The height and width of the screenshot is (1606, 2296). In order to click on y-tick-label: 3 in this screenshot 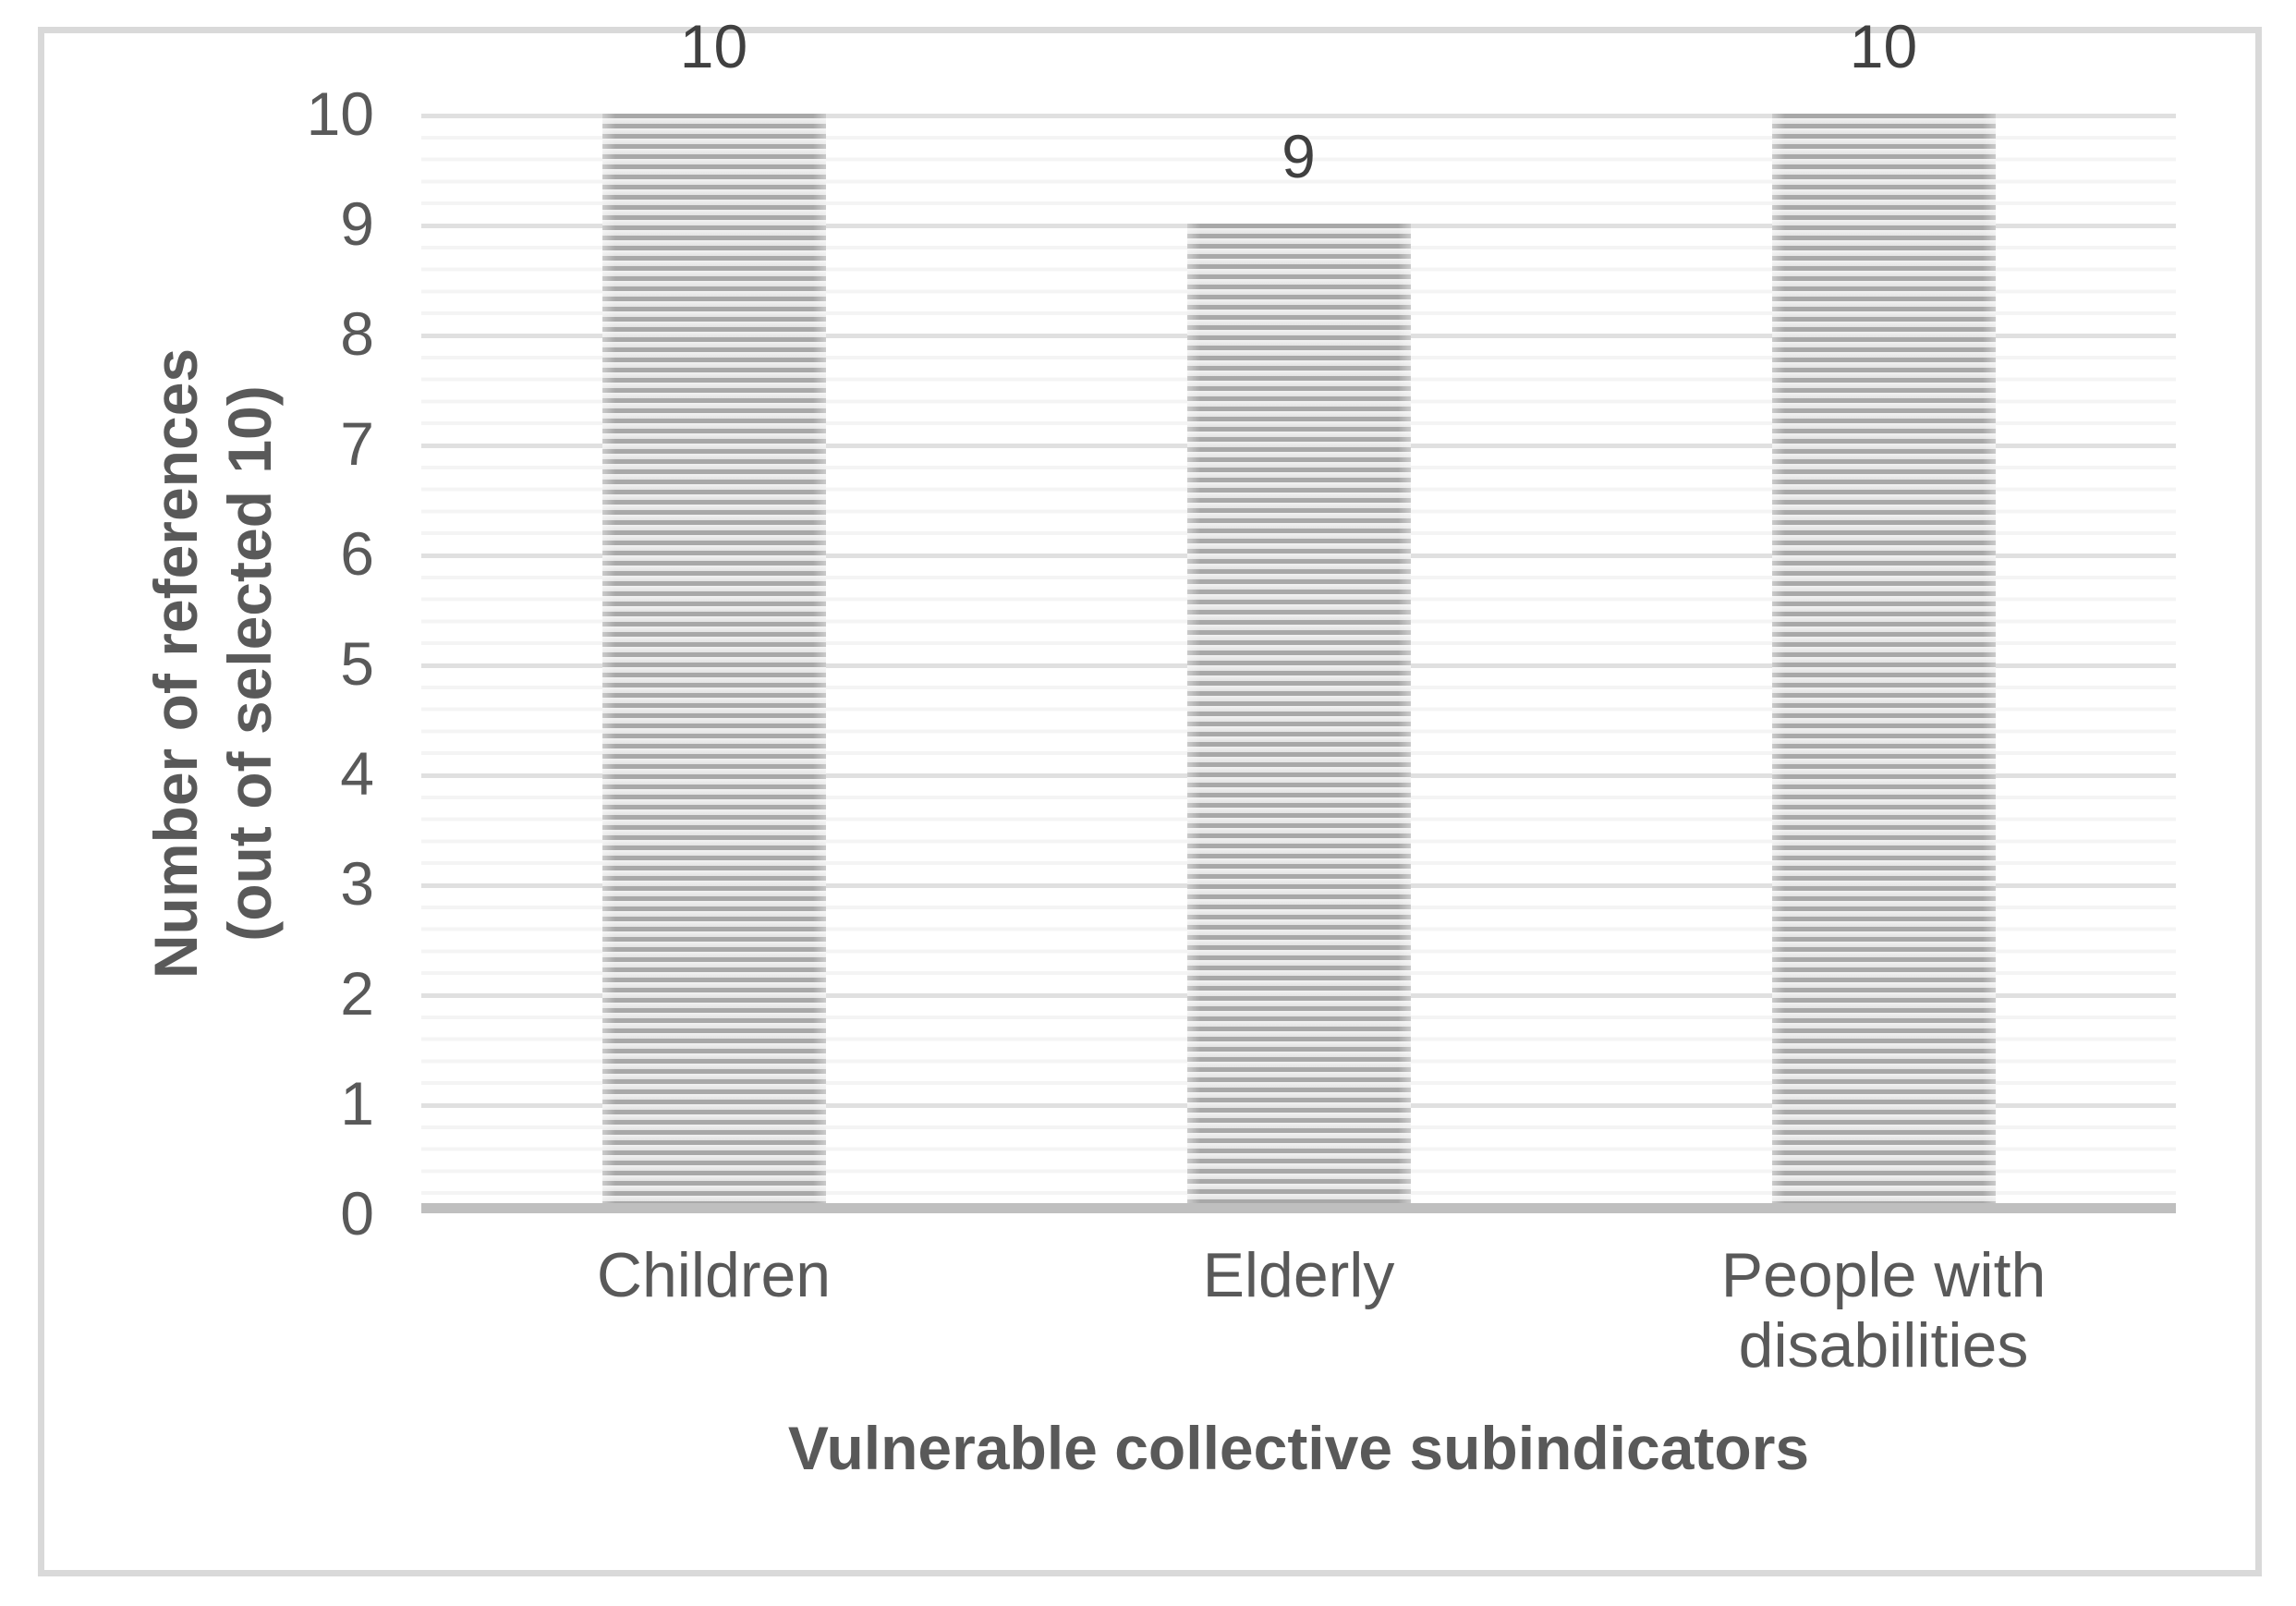, I will do `click(357, 884)`.